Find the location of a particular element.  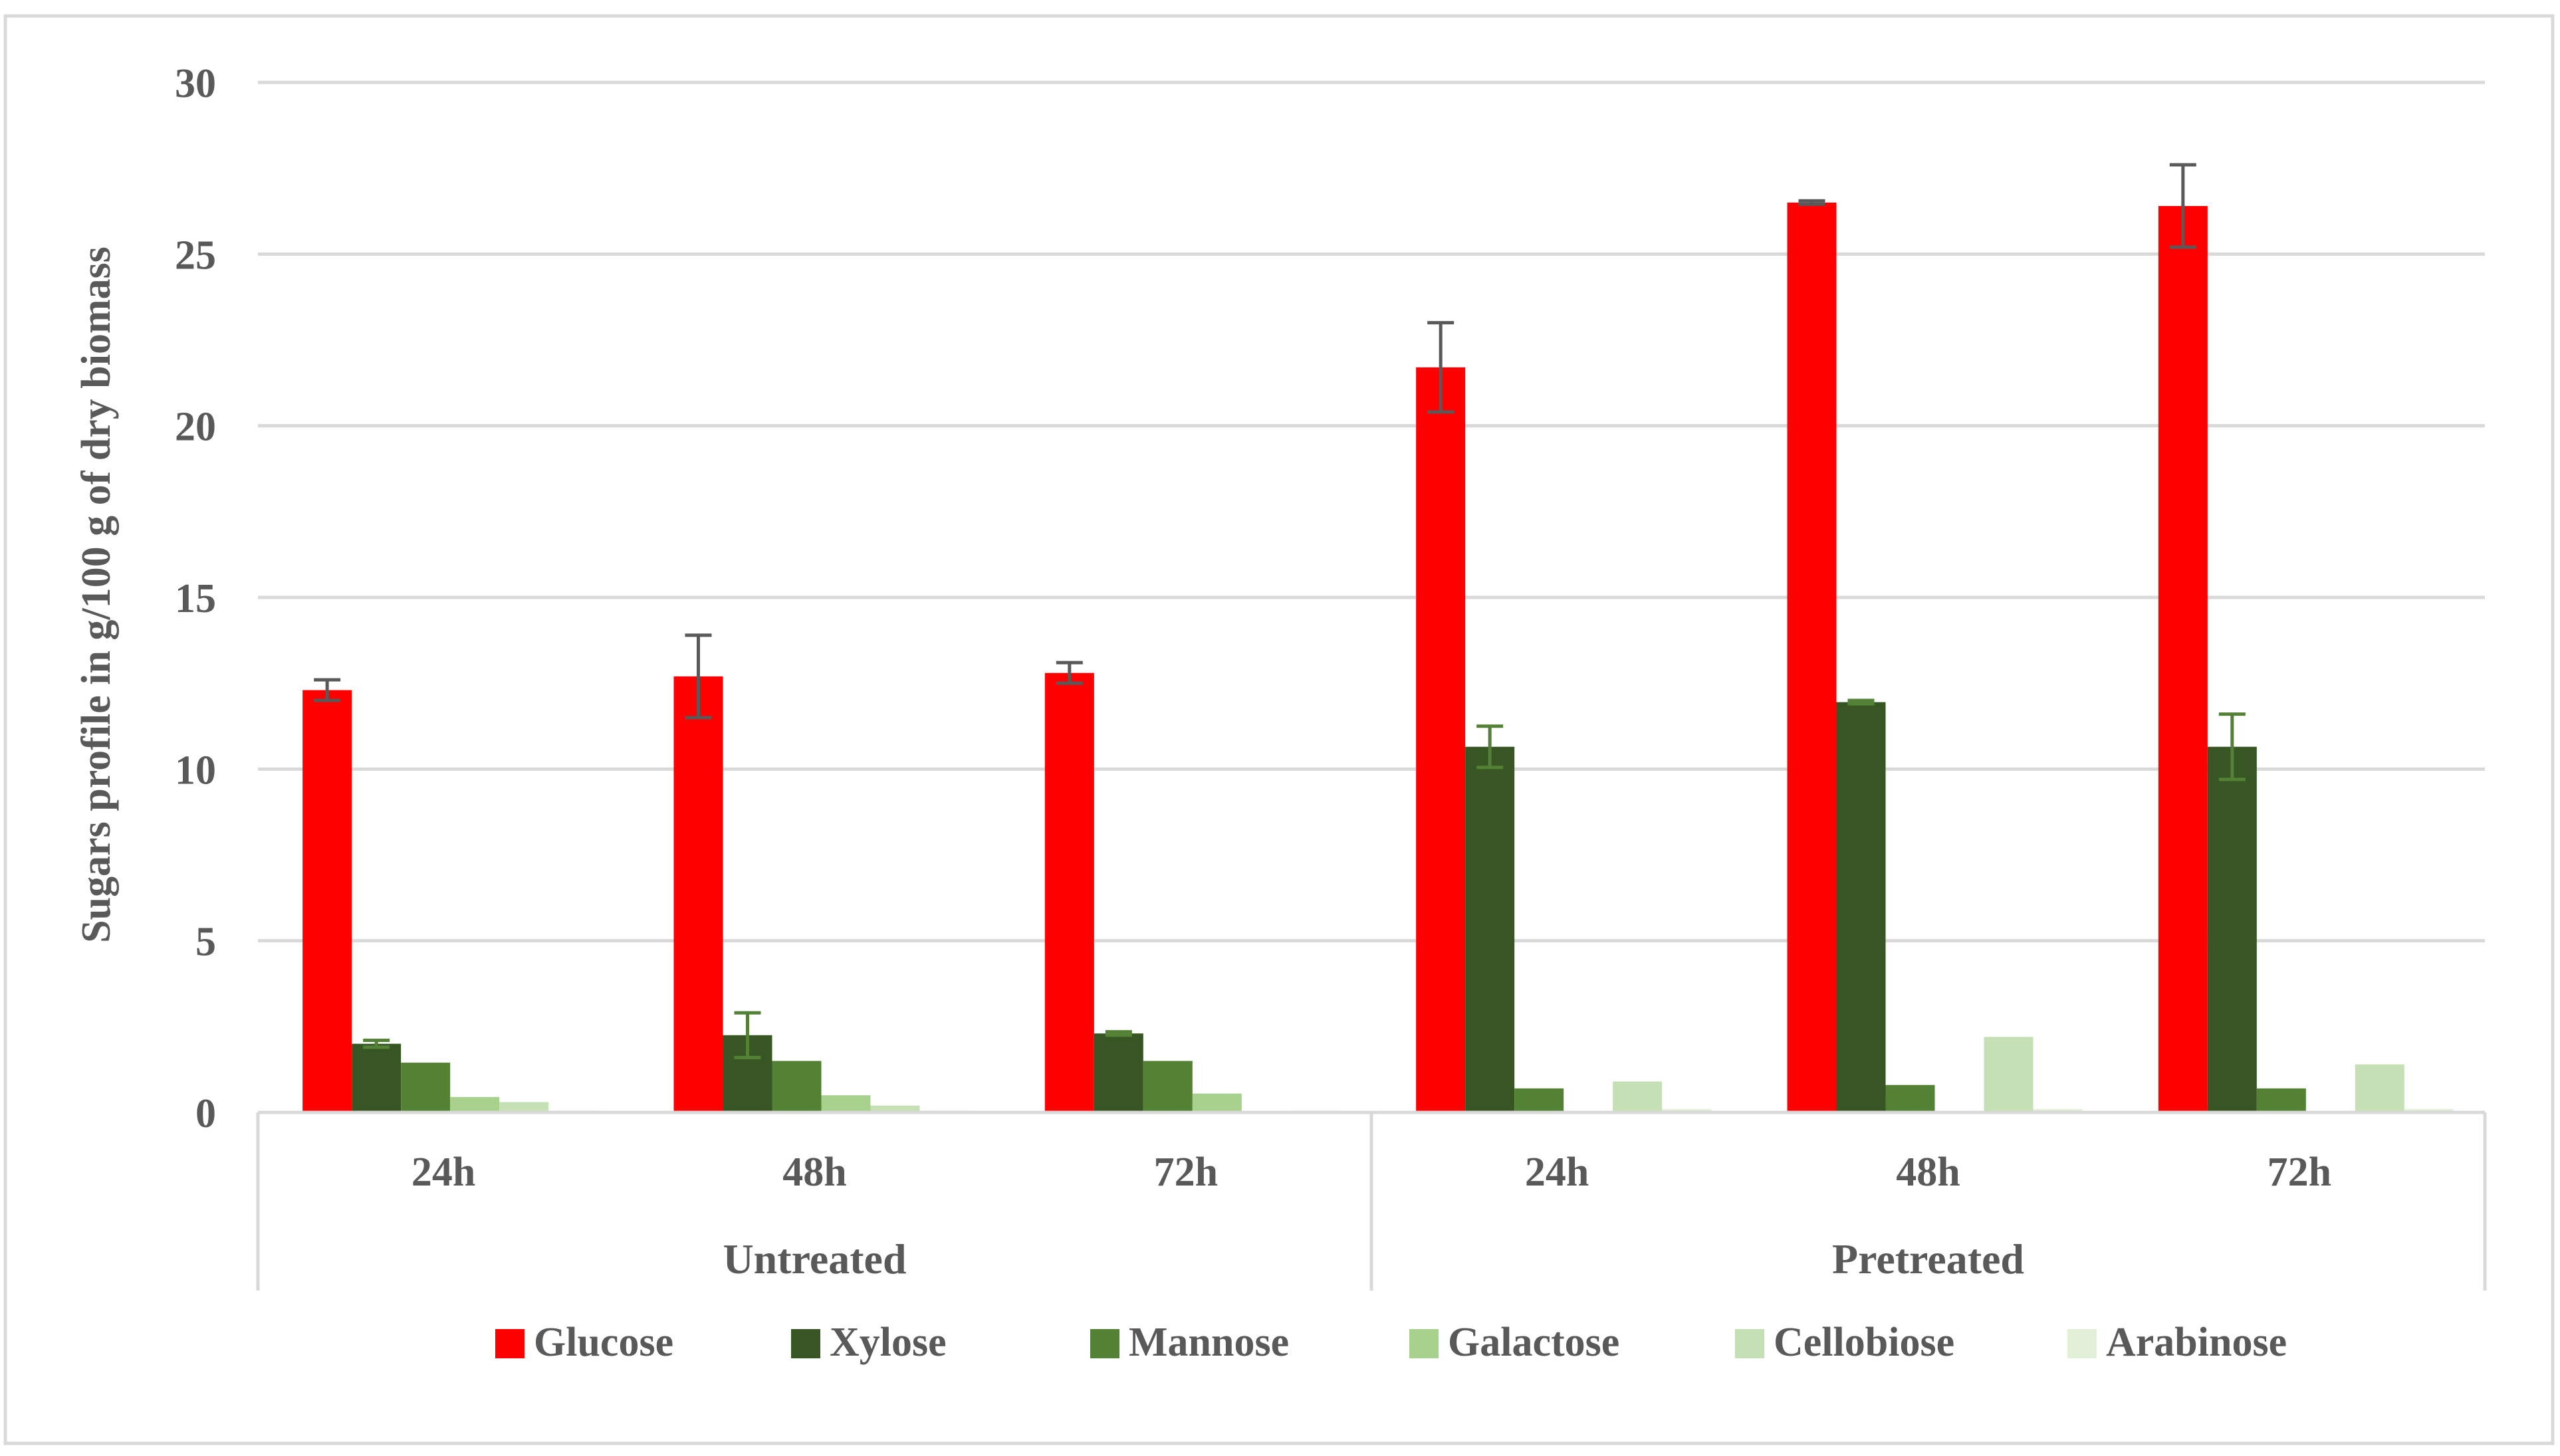

y-tick-label: 5 is located at coordinates (206, 942).